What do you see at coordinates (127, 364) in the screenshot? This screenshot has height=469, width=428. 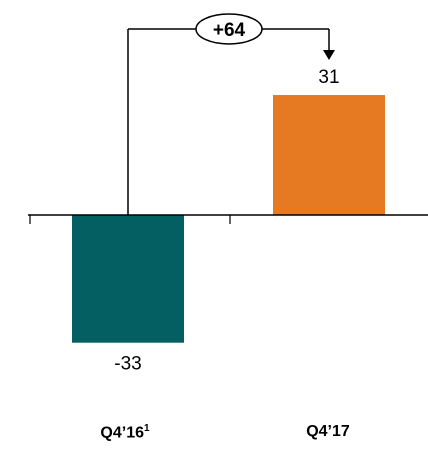 I see `value-label-0: -33` at bounding box center [127, 364].